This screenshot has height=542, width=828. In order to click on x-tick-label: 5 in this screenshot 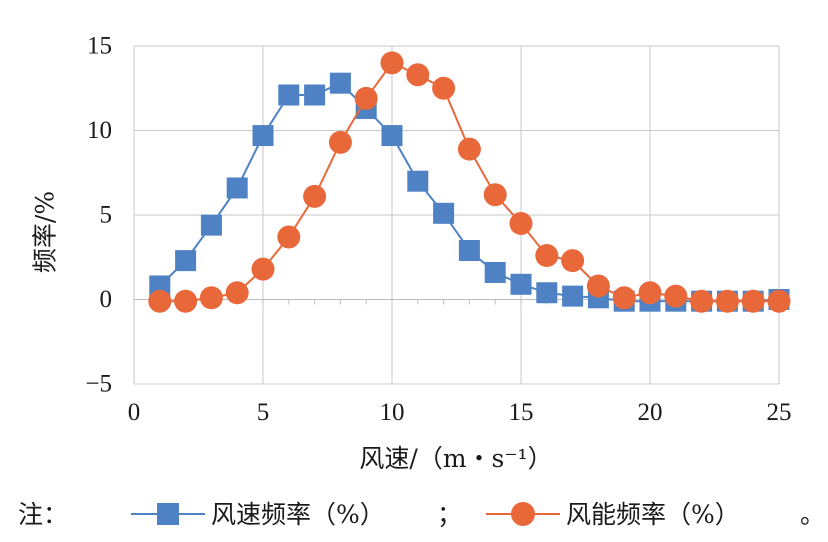, I will do `click(263, 412)`.